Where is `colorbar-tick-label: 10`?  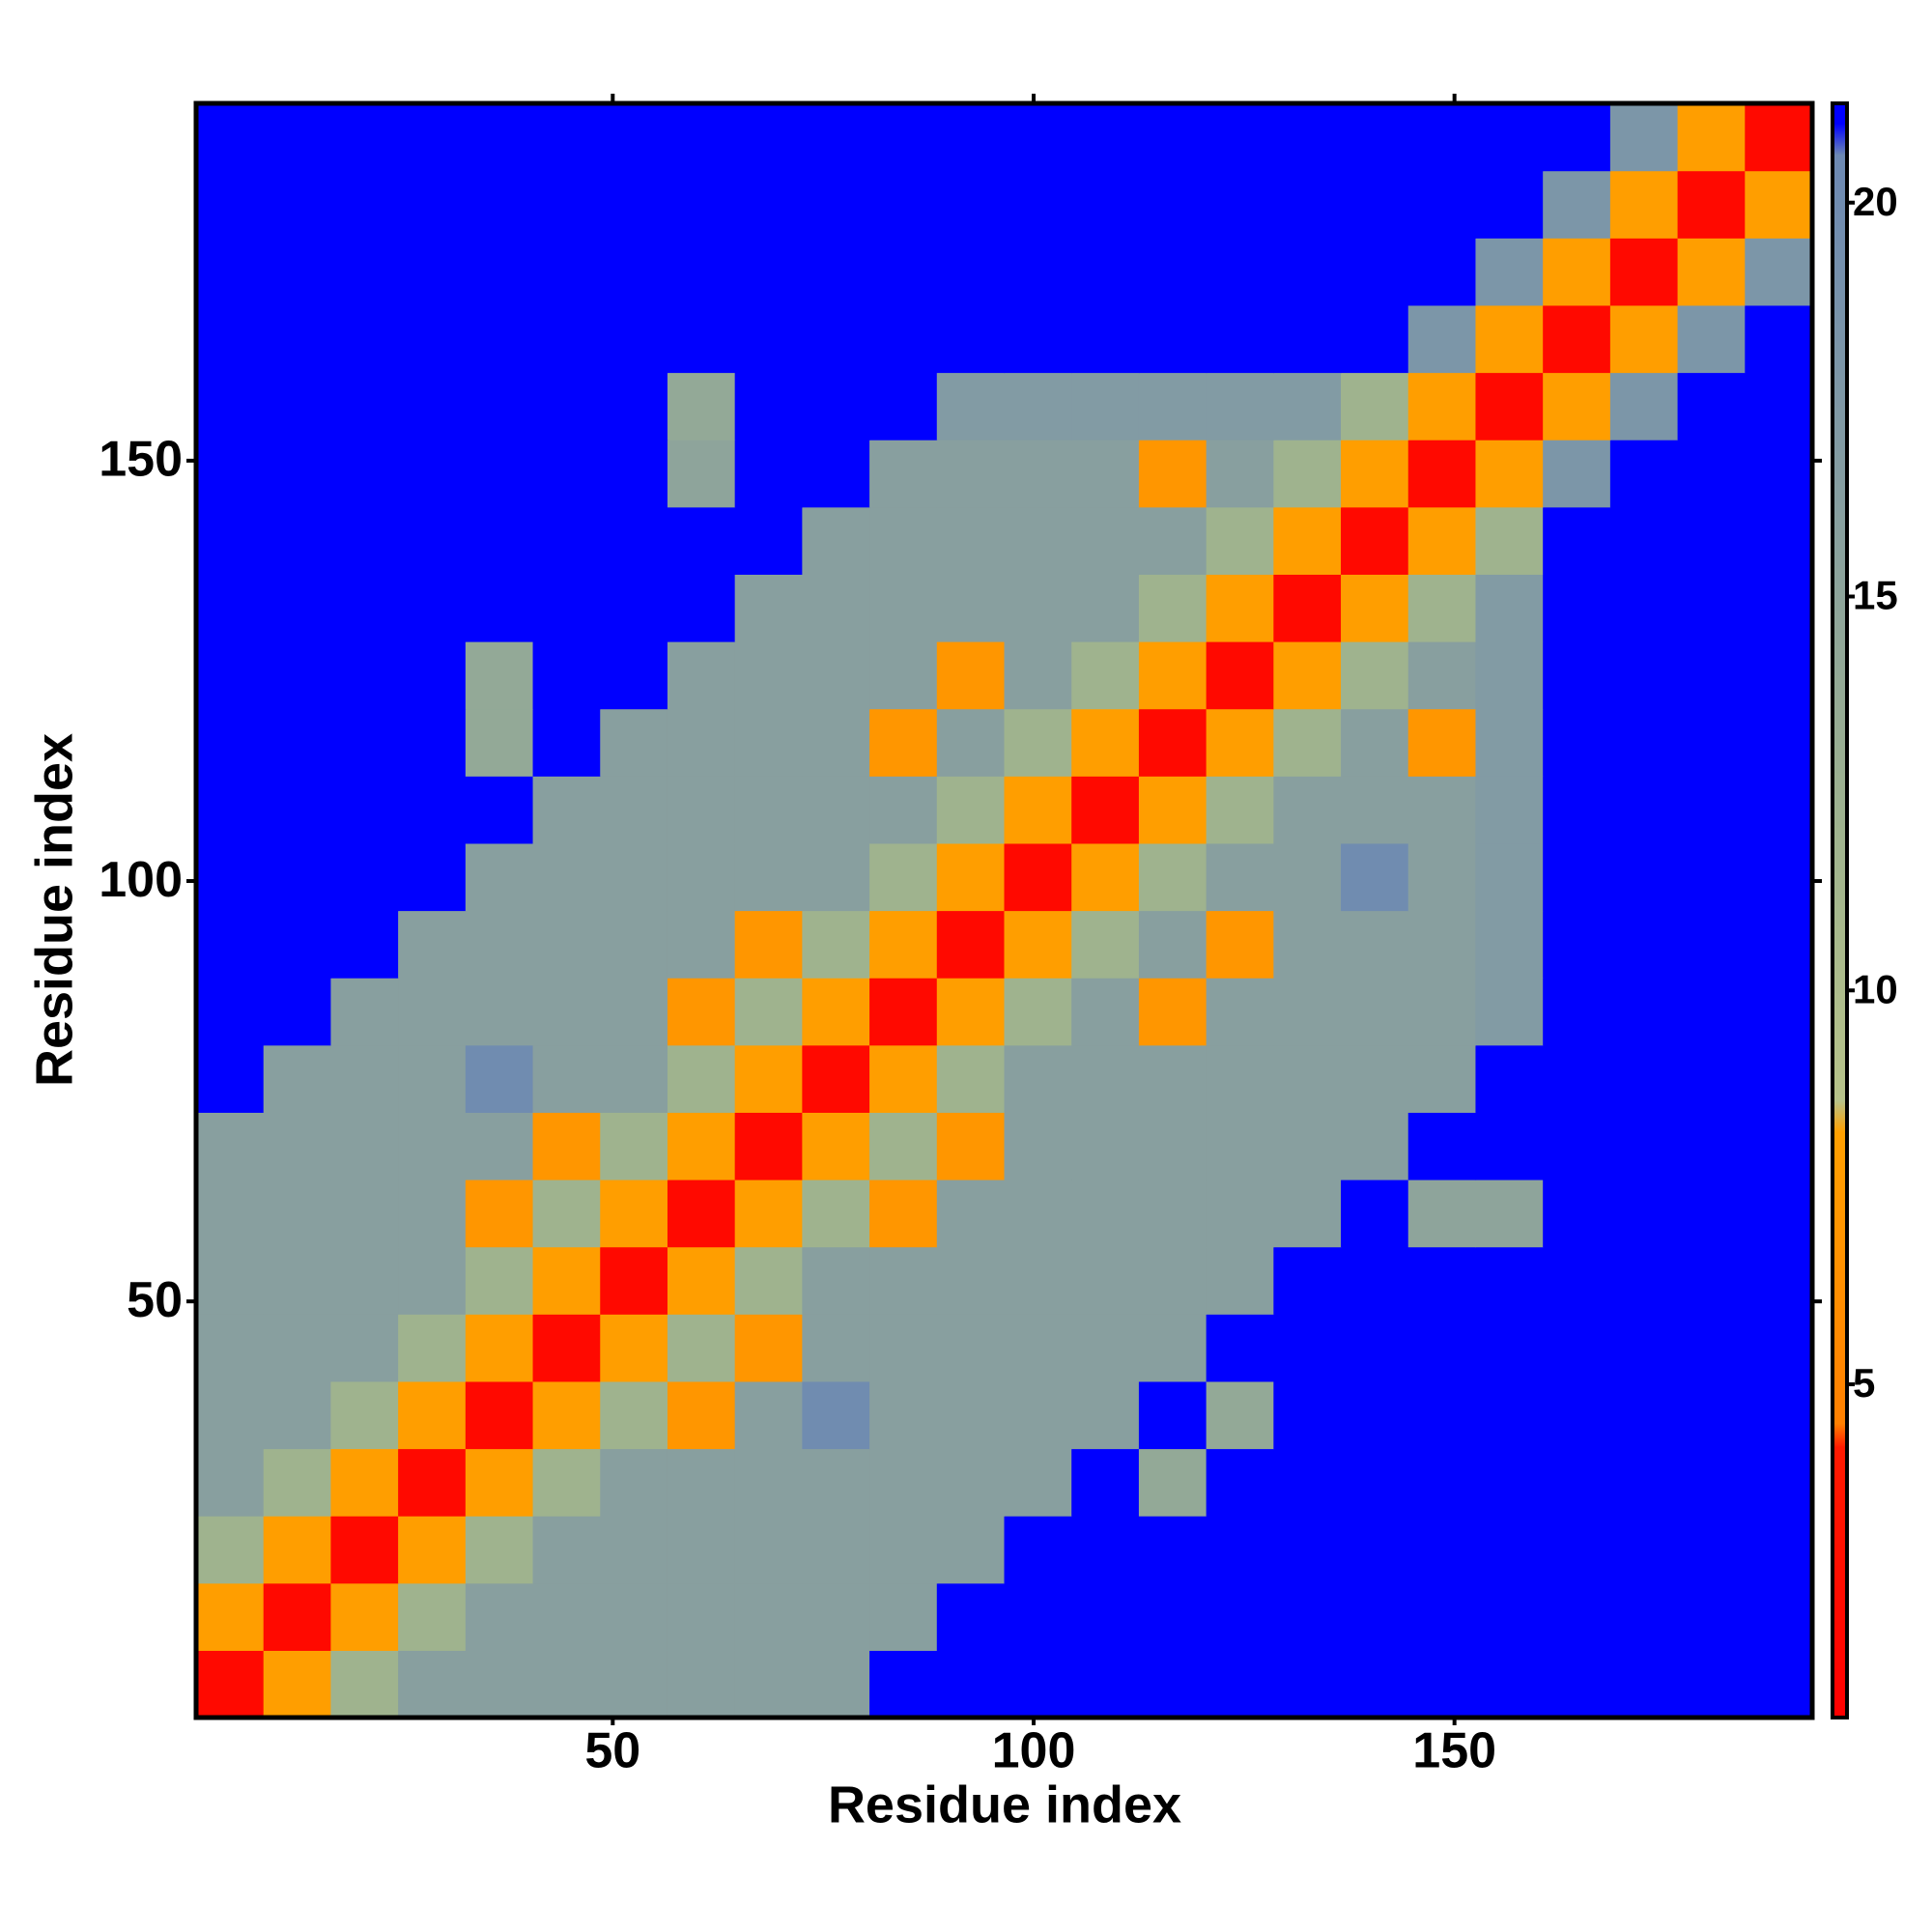 colorbar-tick-label: 10 is located at coordinates (1875, 988).